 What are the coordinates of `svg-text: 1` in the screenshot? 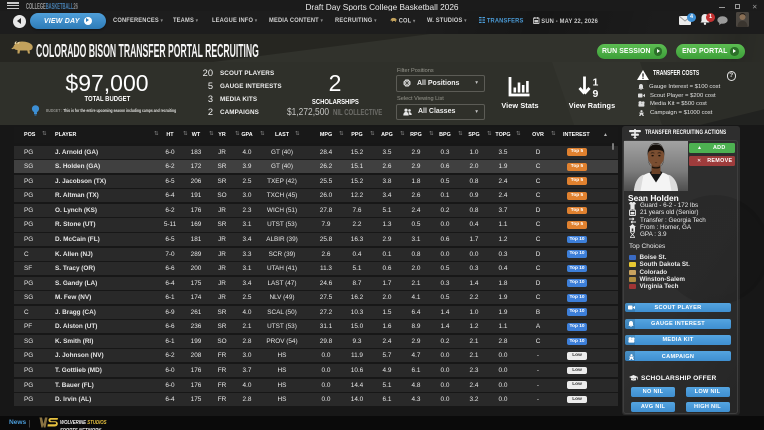 It's located at (596, 83).